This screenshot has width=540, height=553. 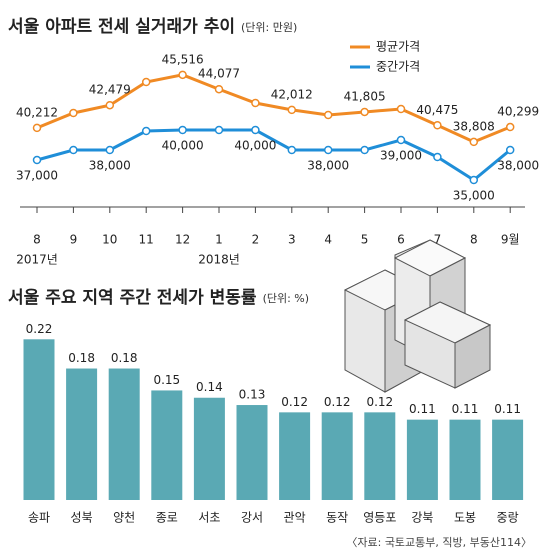 What do you see at coordinates (219, 260) in the screenshot?
I see `x-sublabel: 2018년` at bounding box center [219, 260].